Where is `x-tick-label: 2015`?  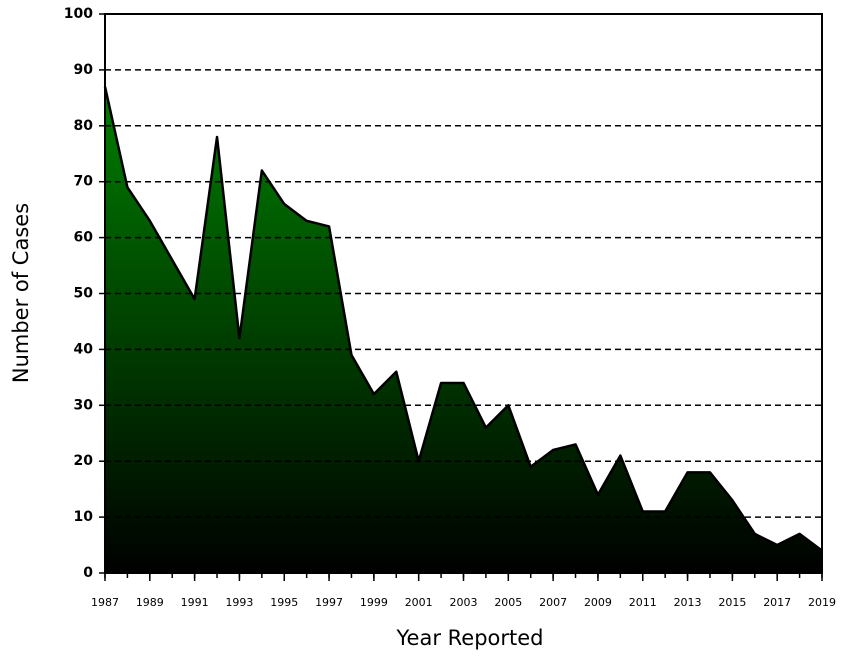 x-tick-label: 2015 is located at coordinates (732, 602).